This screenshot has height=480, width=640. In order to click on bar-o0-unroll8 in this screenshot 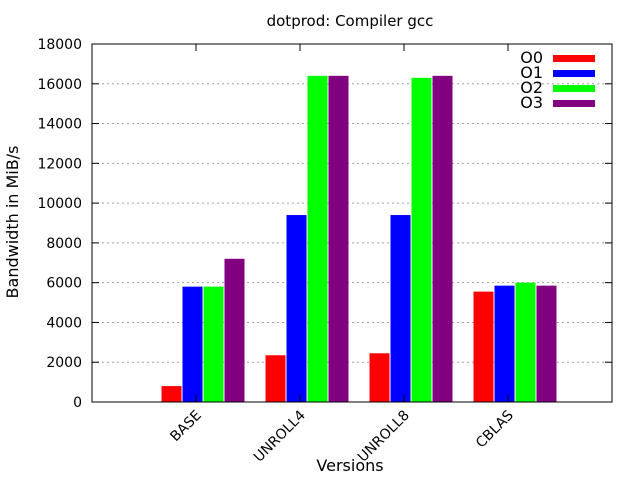, I will do `click(379, 377)`.